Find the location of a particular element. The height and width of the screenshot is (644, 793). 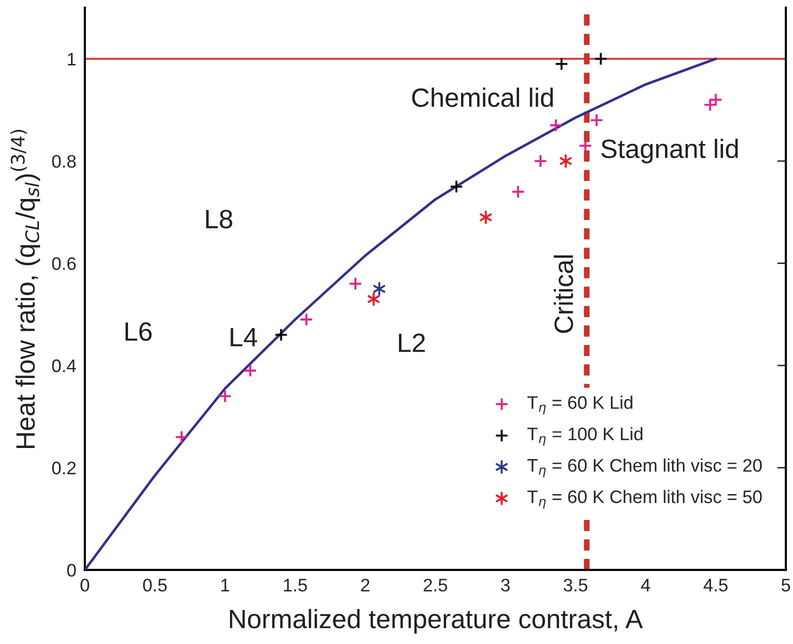

x-tick-label: 3.5 is located at coordinates (576, 585).